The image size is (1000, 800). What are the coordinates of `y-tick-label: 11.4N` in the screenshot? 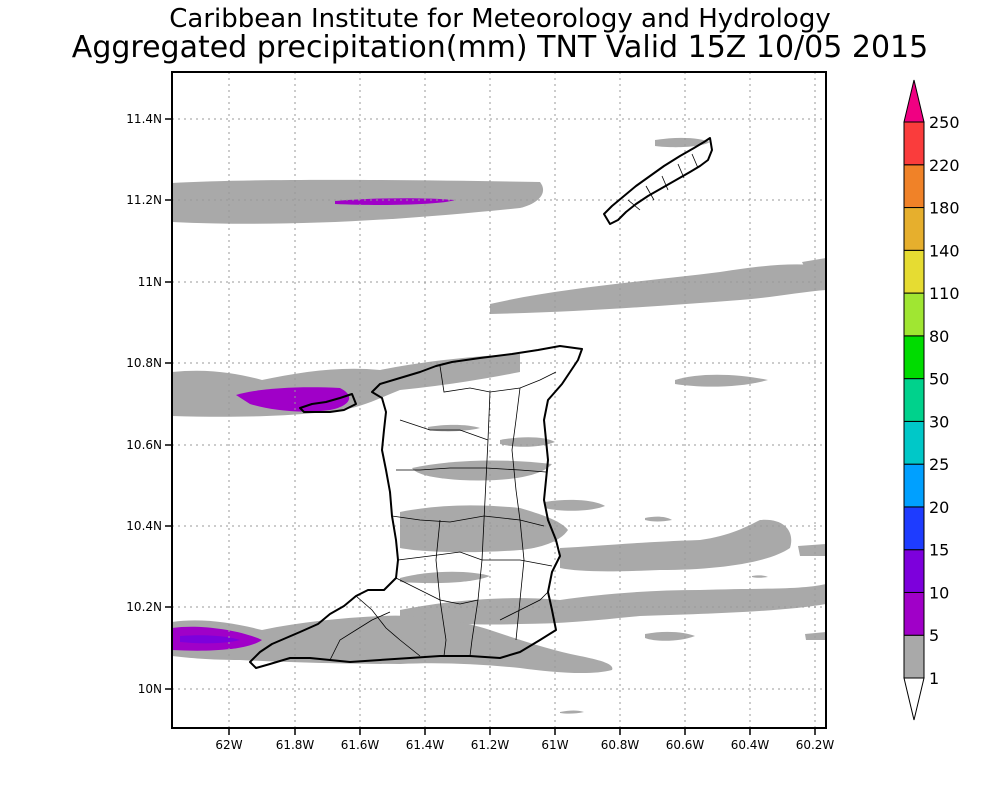 It's located at (144, 119).